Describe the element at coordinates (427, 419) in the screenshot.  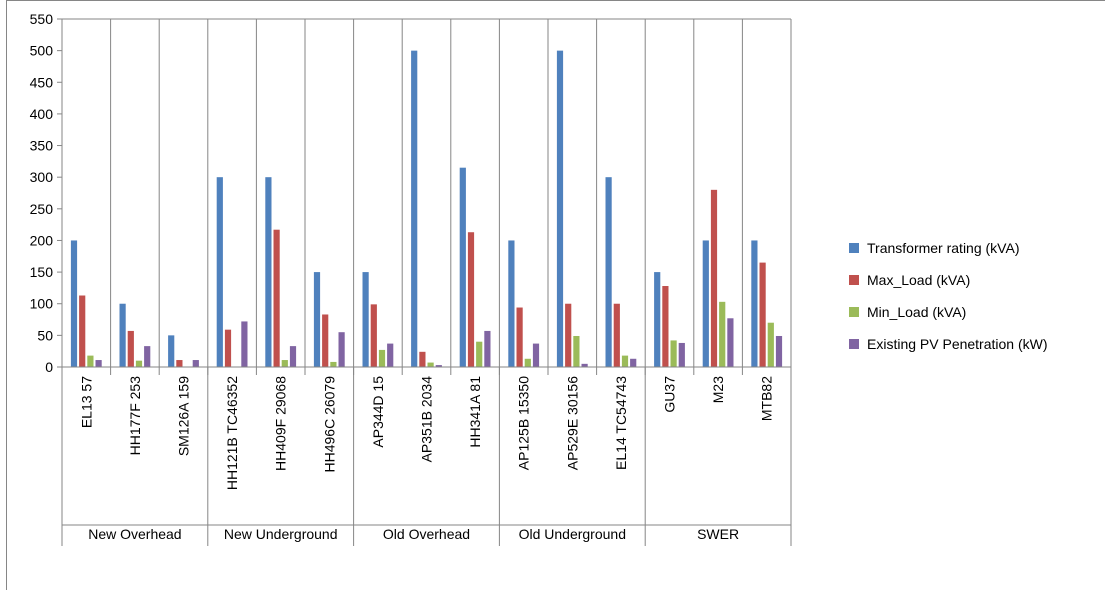
I see `x-tick-label: AP351B 2034` at that location.